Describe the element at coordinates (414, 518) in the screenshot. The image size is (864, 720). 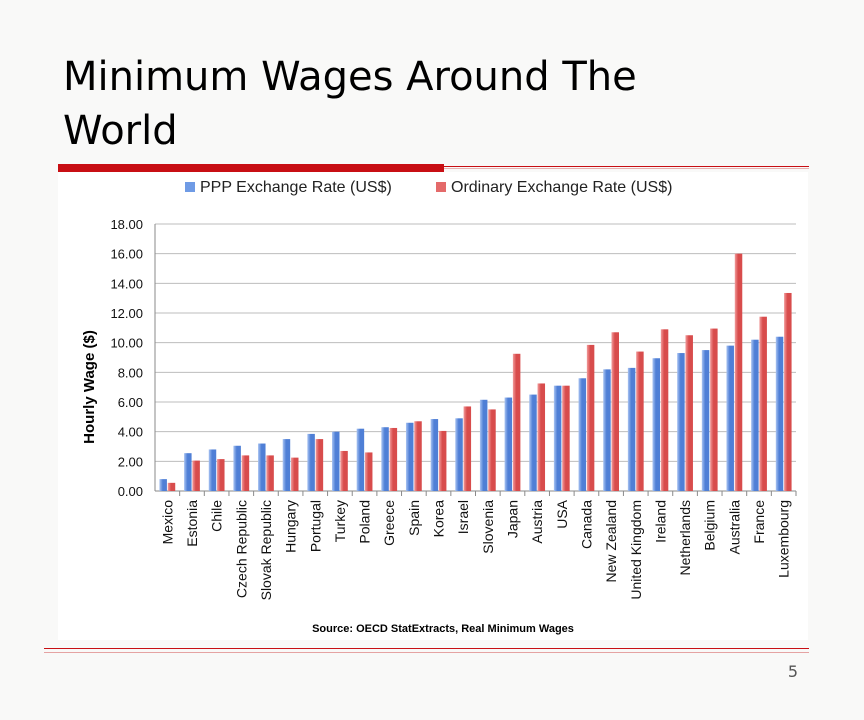
I see `x-tick-label: Spain` at that location.